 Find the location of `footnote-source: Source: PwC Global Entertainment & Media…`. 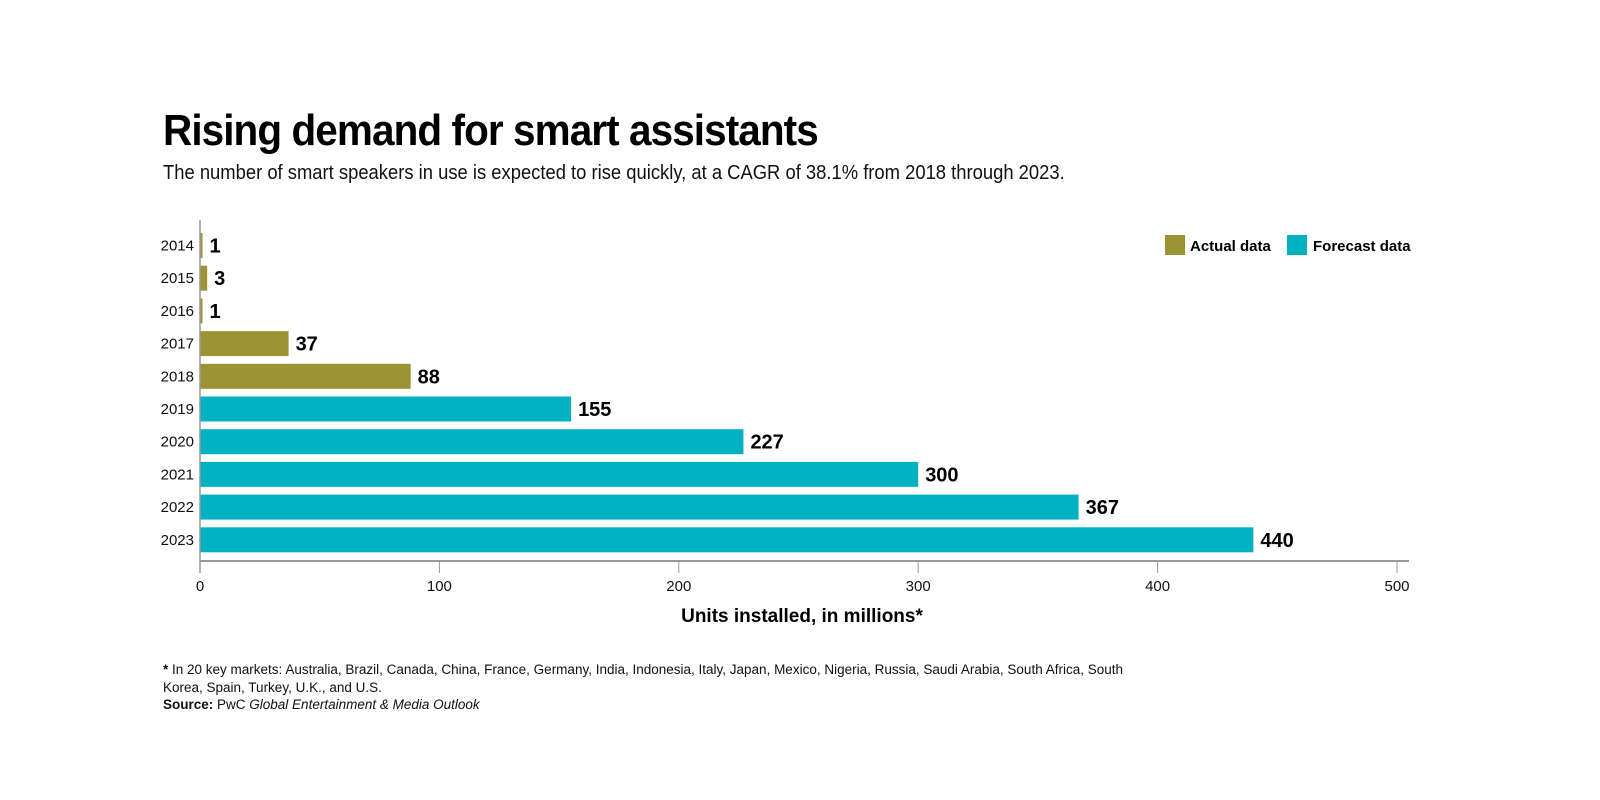

footnote-source: Source: PwC Global Entertainment & Media… is located at coordinates (663, 705).